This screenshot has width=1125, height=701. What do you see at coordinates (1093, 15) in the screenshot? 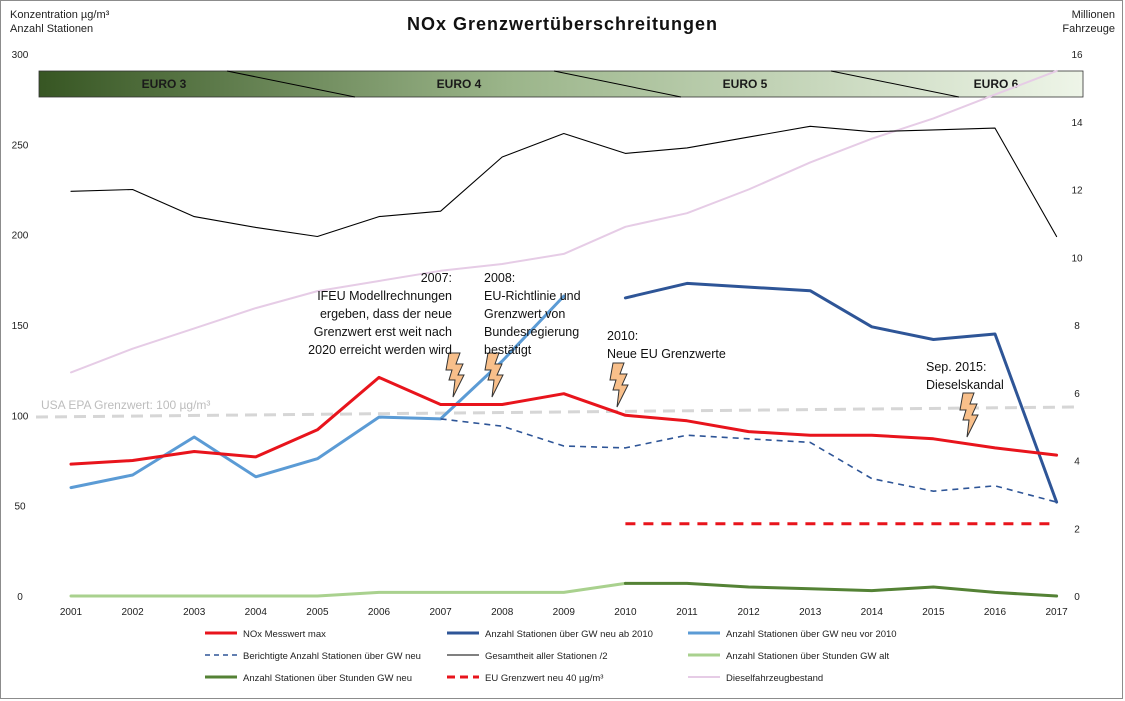
I see `right-axis-label-line: Millionen` at bounding box center [1093, 15].